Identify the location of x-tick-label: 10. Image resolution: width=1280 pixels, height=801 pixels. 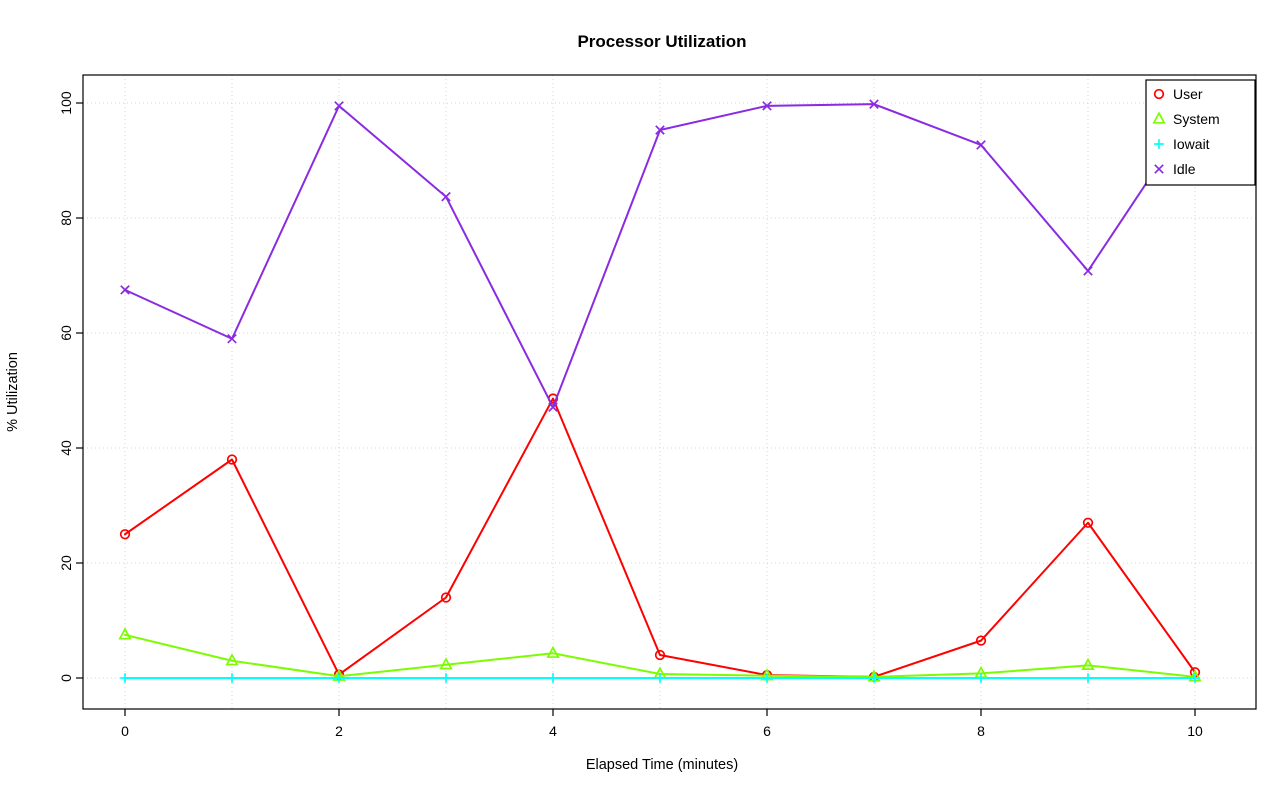
(1195, 731).